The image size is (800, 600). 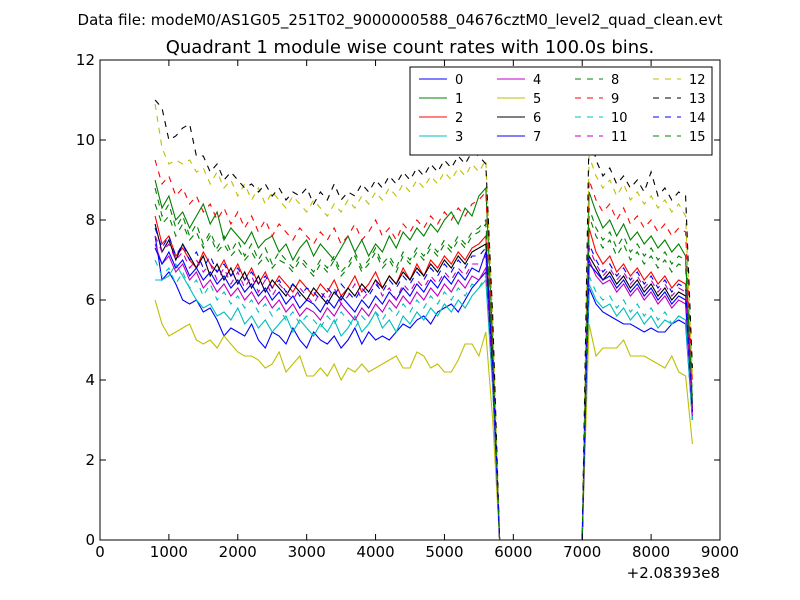 I want to click on x-tick-label: 1000, so click(x=169, y=552).